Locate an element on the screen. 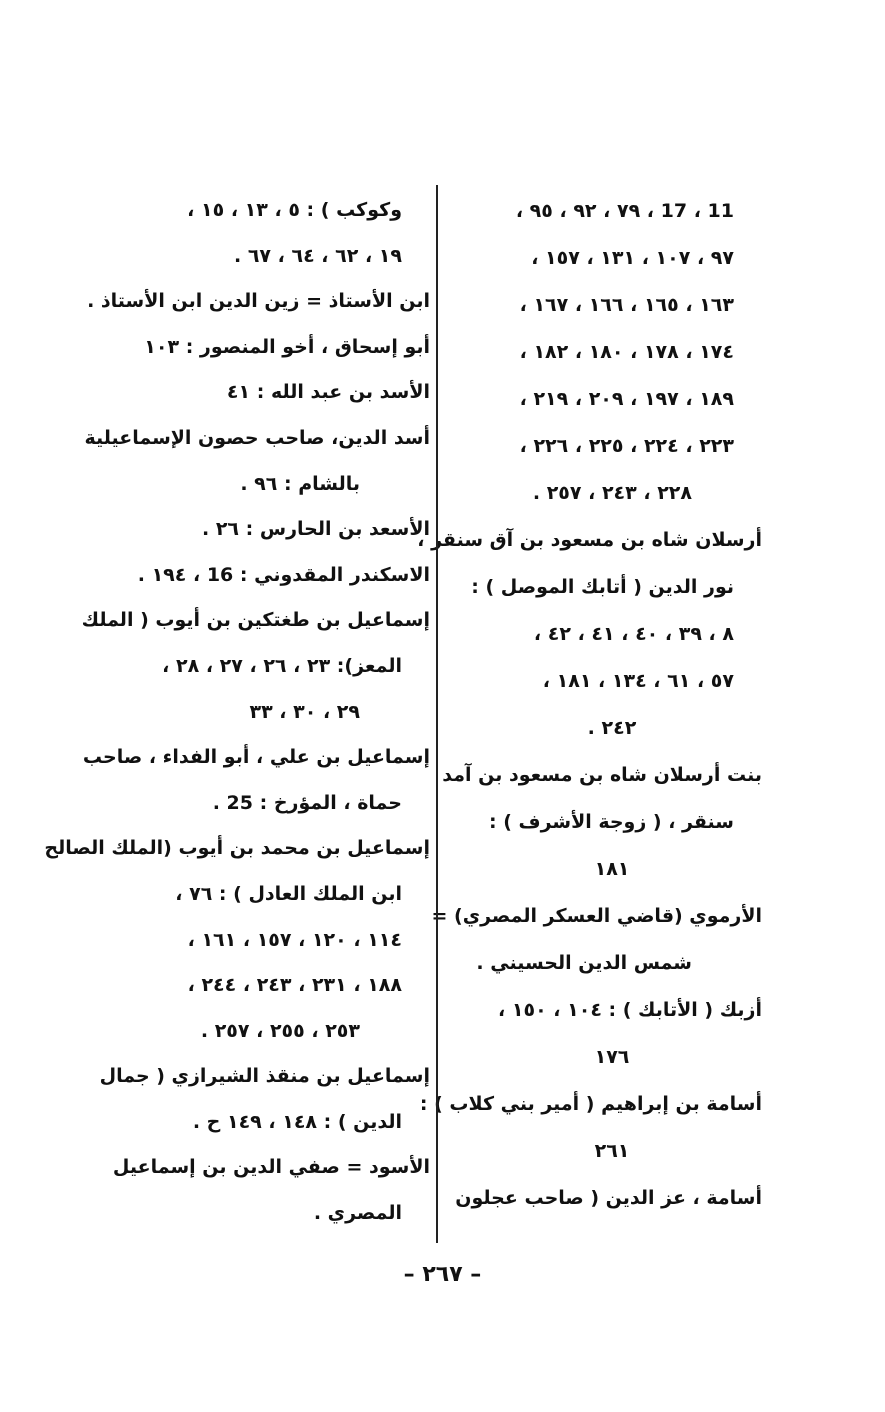  index-line: ابن الأستاذ = زين الدين ابن الأستاذ . is located at coordinates (258, 301).